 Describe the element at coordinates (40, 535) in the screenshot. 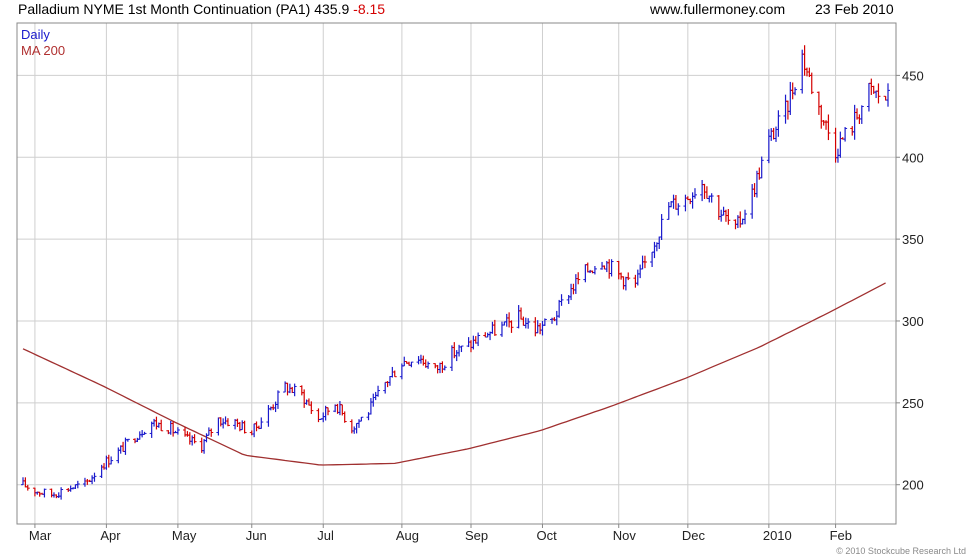

I see `x-tick-label: Mar` at that location.